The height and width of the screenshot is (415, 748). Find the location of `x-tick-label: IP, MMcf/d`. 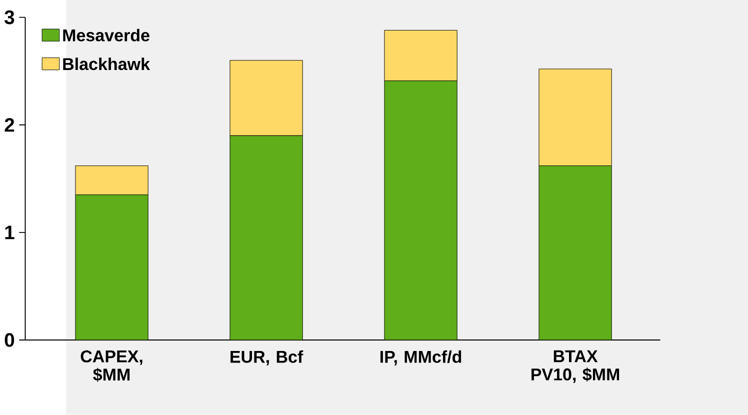

x-tick-label: IP, MMcf/d is located at coordinates (421, 358).